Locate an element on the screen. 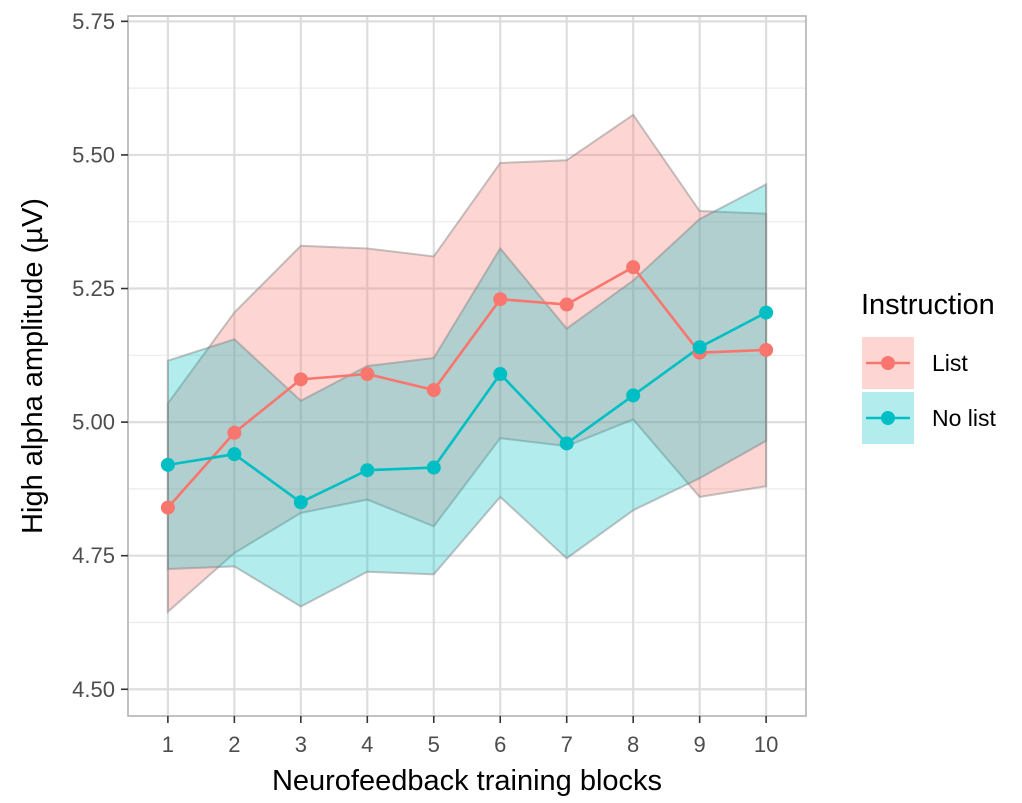  x-tick-label: 4 is located at coordinates (367, 744).